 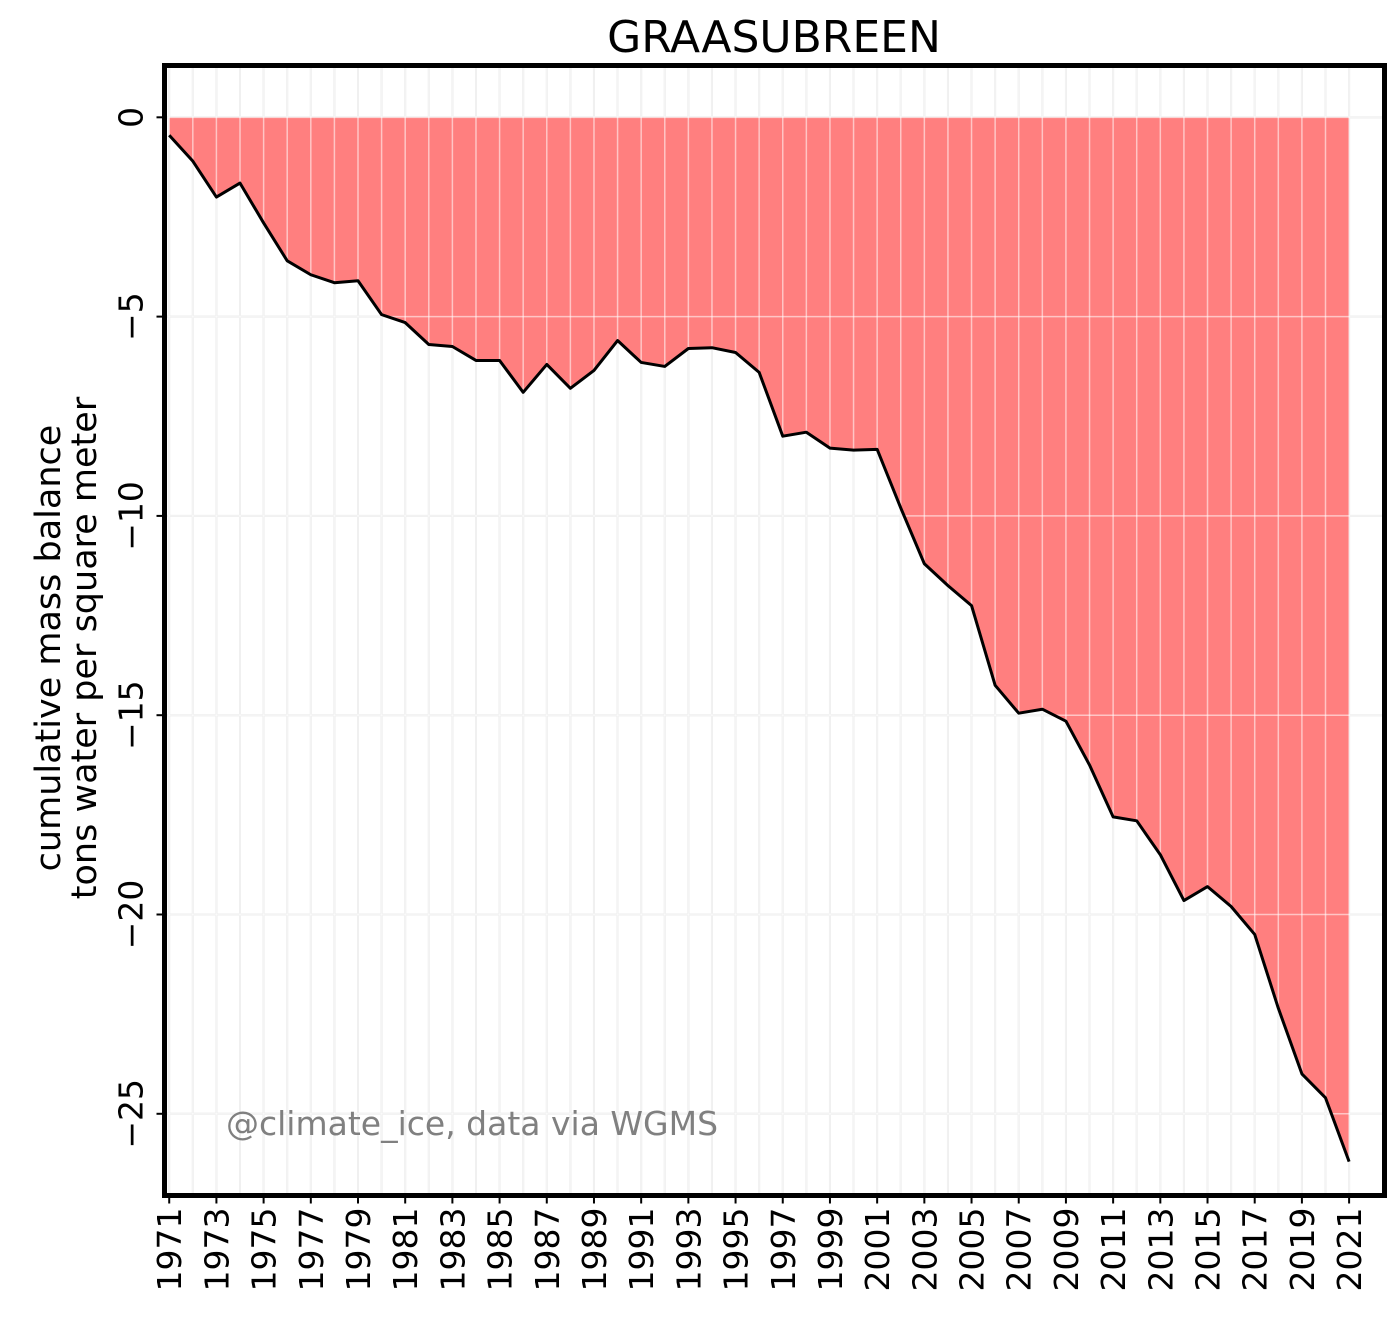 What do you see at coordinates (1113, 1250) in the screenshot?
I see `x-tick-label: 2011` at bounding box center [1113, 1250].